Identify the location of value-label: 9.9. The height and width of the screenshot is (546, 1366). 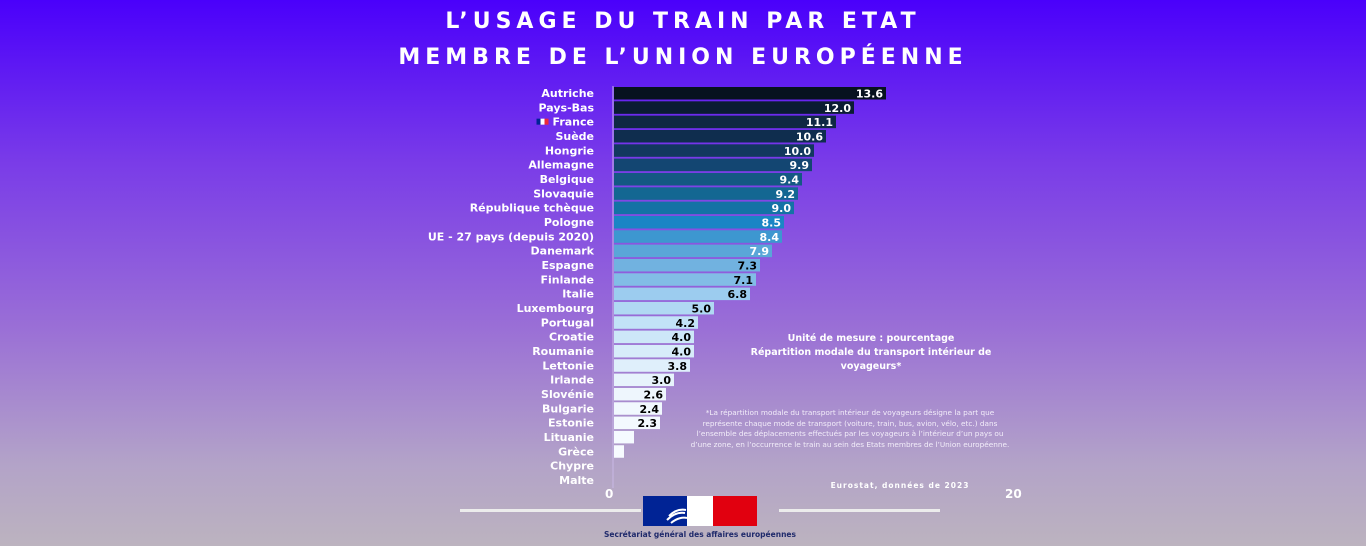
(800, 165).